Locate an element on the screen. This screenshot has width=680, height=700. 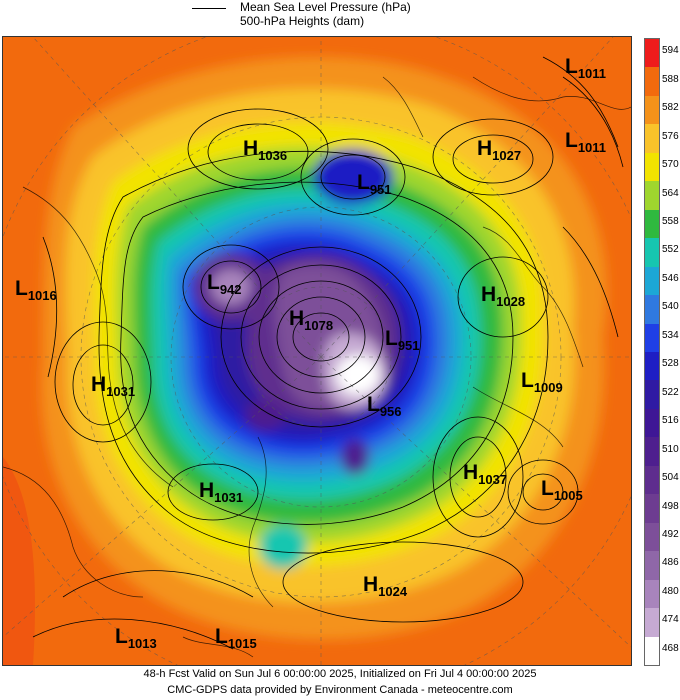
pressure-system-low: L1005 is located at coordinates (562, 490).